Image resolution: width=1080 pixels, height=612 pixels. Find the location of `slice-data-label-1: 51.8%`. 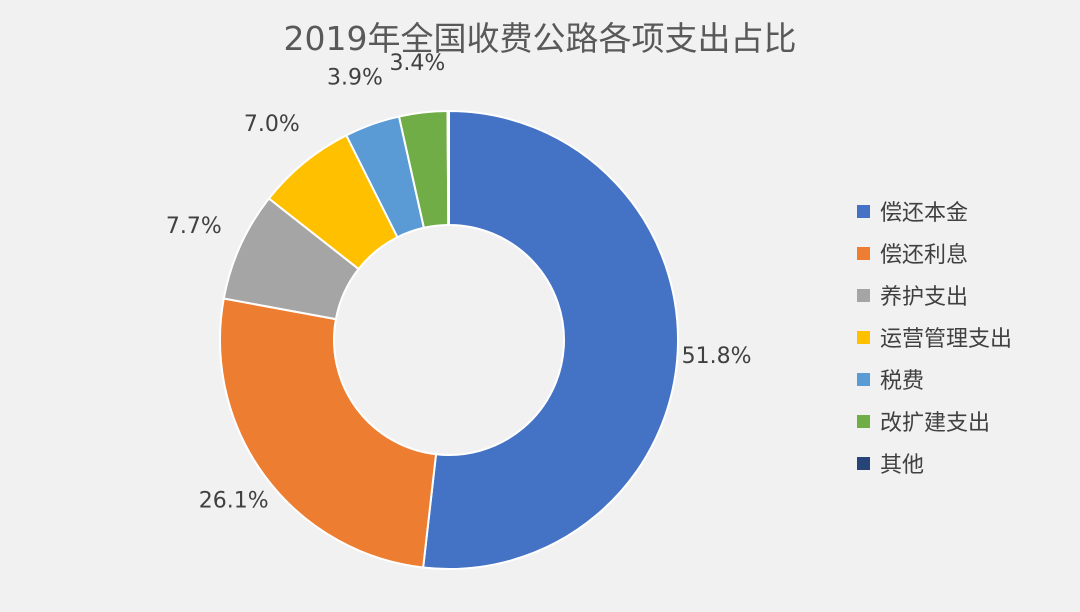

slice-data-label-1: 51.8% is located at coordinates (717, 356).